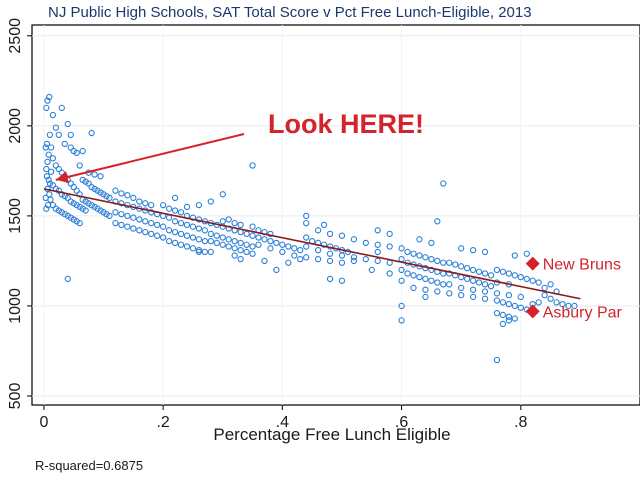  What do you see at coordinates (15, 306) in the screenshot?
I see `y-tick-label: 1000` at bounding box center [15, 306].